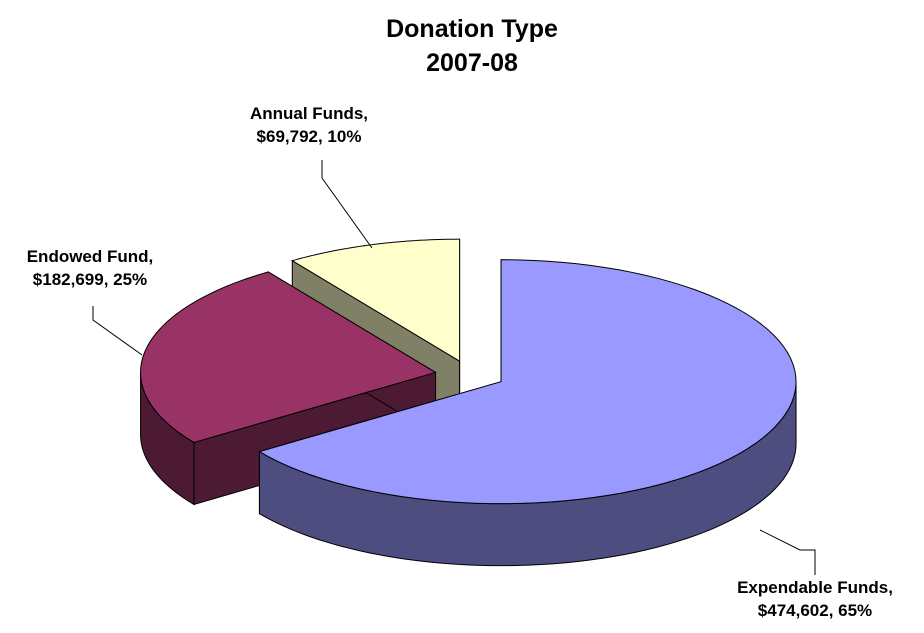 The height and width of the screenshot is (633, 924). What do you see at coordinates (309, 125) in the screenshot?
I see `data-label: Annual Funds, $69,792, 10%` at bounding box center [309, 125].